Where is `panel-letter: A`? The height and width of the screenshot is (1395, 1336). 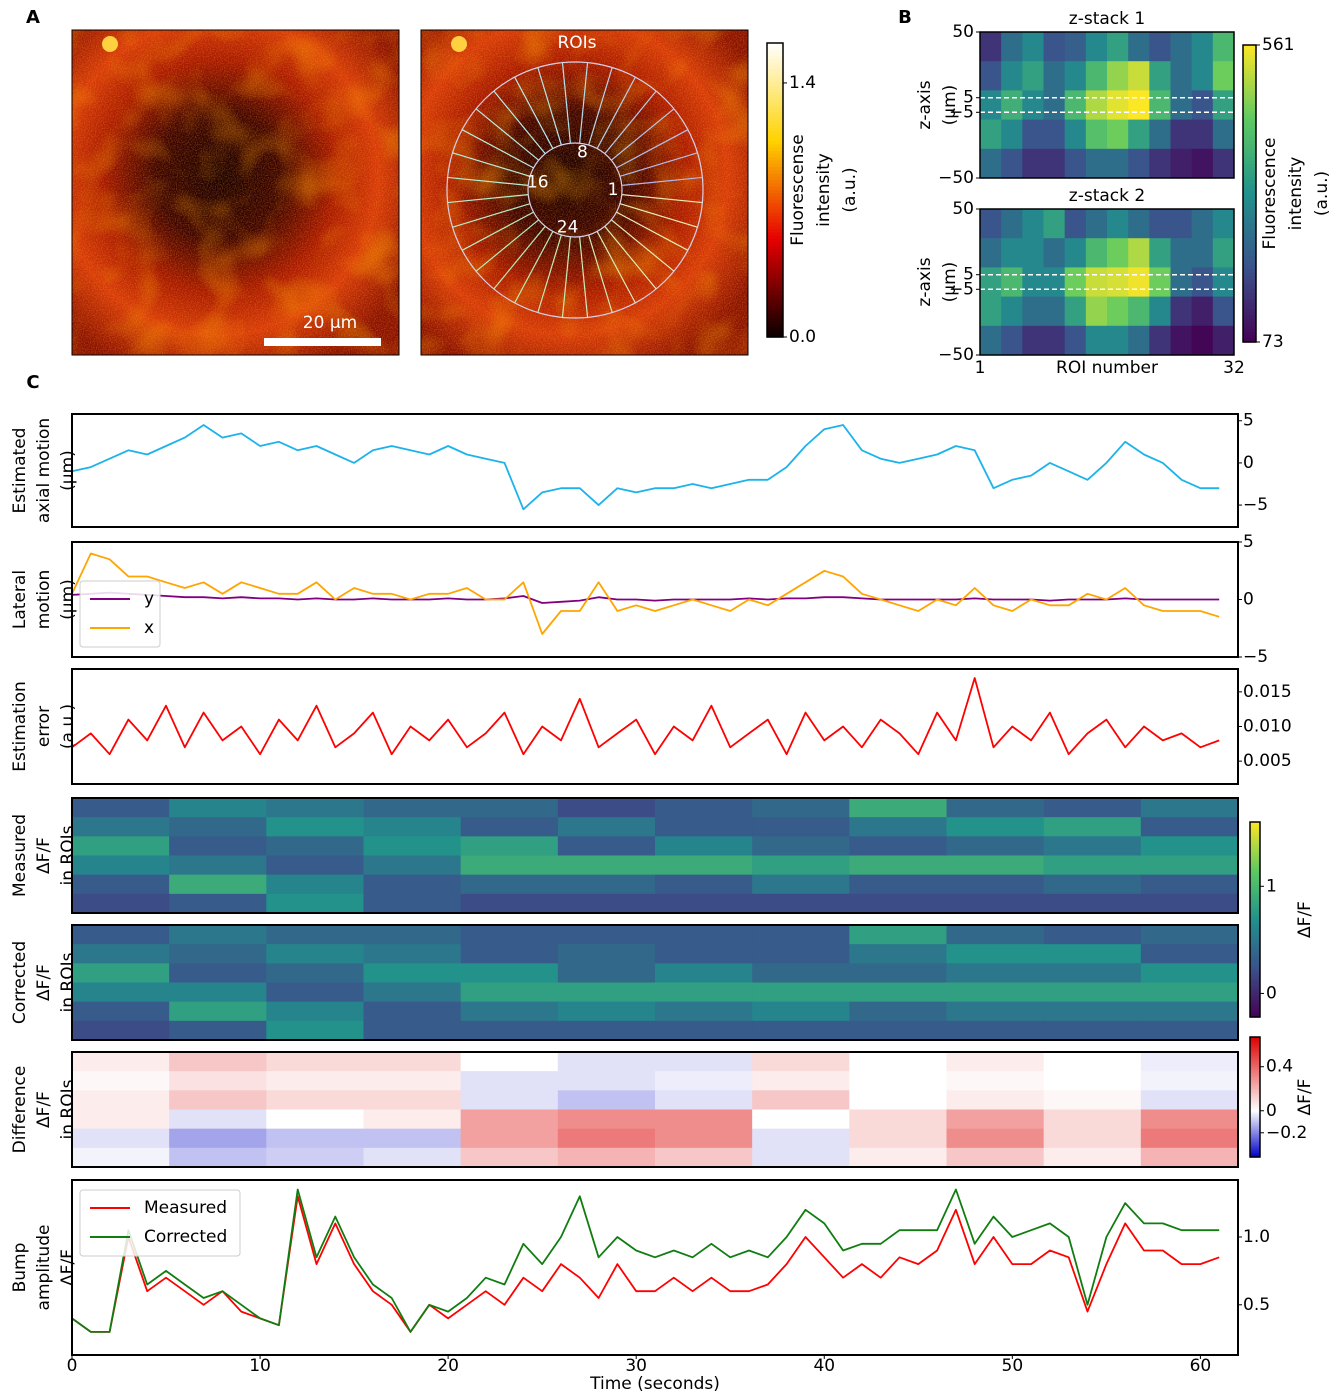
panel-letter: A is located at coordinates (33, 17).